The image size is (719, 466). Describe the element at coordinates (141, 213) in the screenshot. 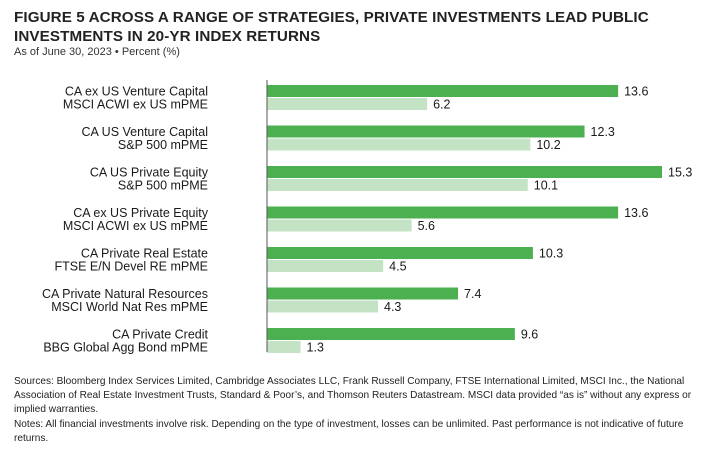

I see `private-category-label: CA ex US Private Equity` at that location.